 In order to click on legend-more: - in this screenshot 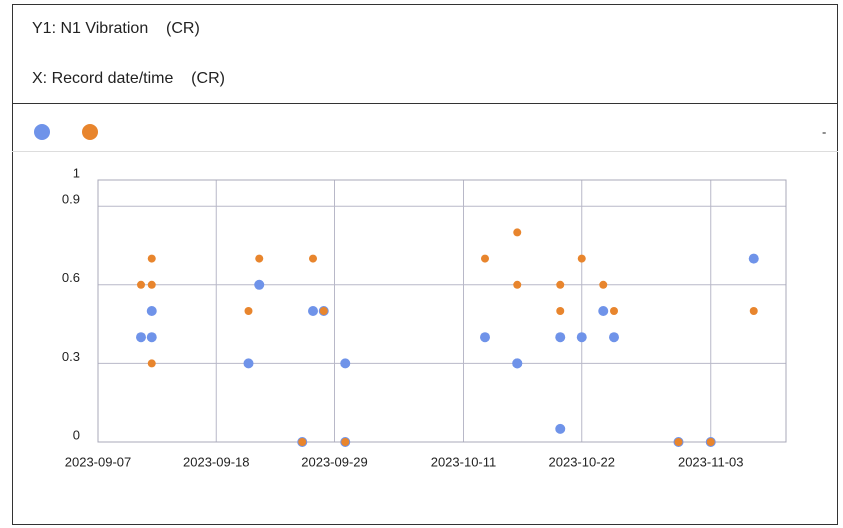, I will do `click(824, 131)`.